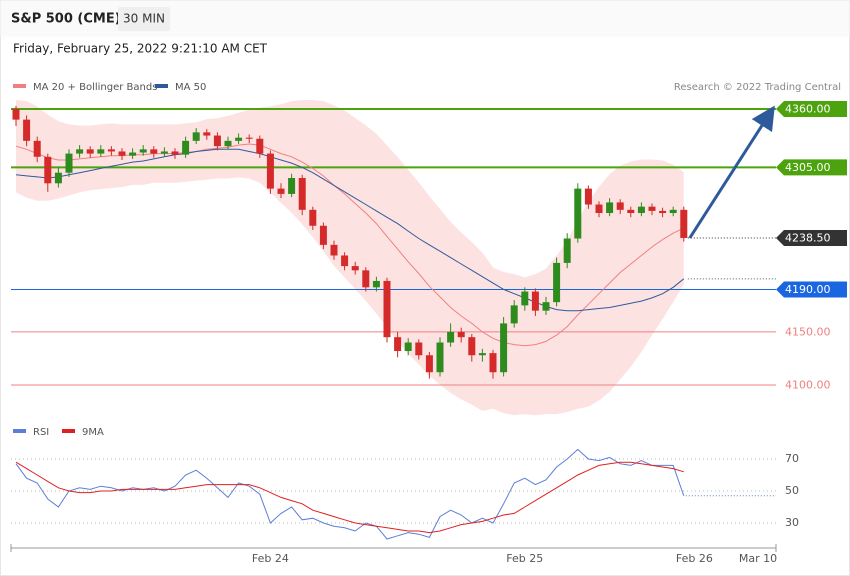 The image size is (850, 576). What do you see at coordinates (144, 19) in the screenshot?
I see `interval-badge` at bounding box center [144, 19].